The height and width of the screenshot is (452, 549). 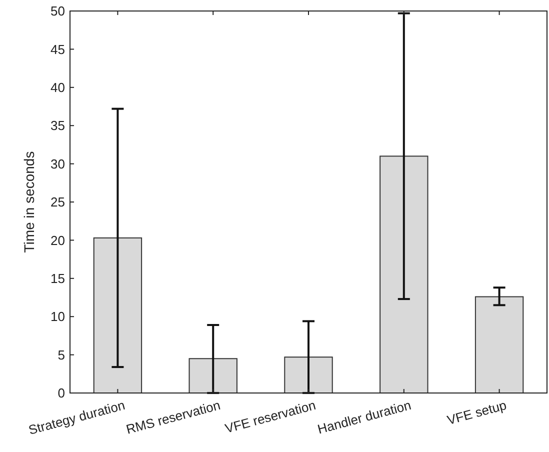 What do you see at coordinates (57, 126) in the screenshot?
I see `y-tick-label: 35` at bounding box center [57, 126].